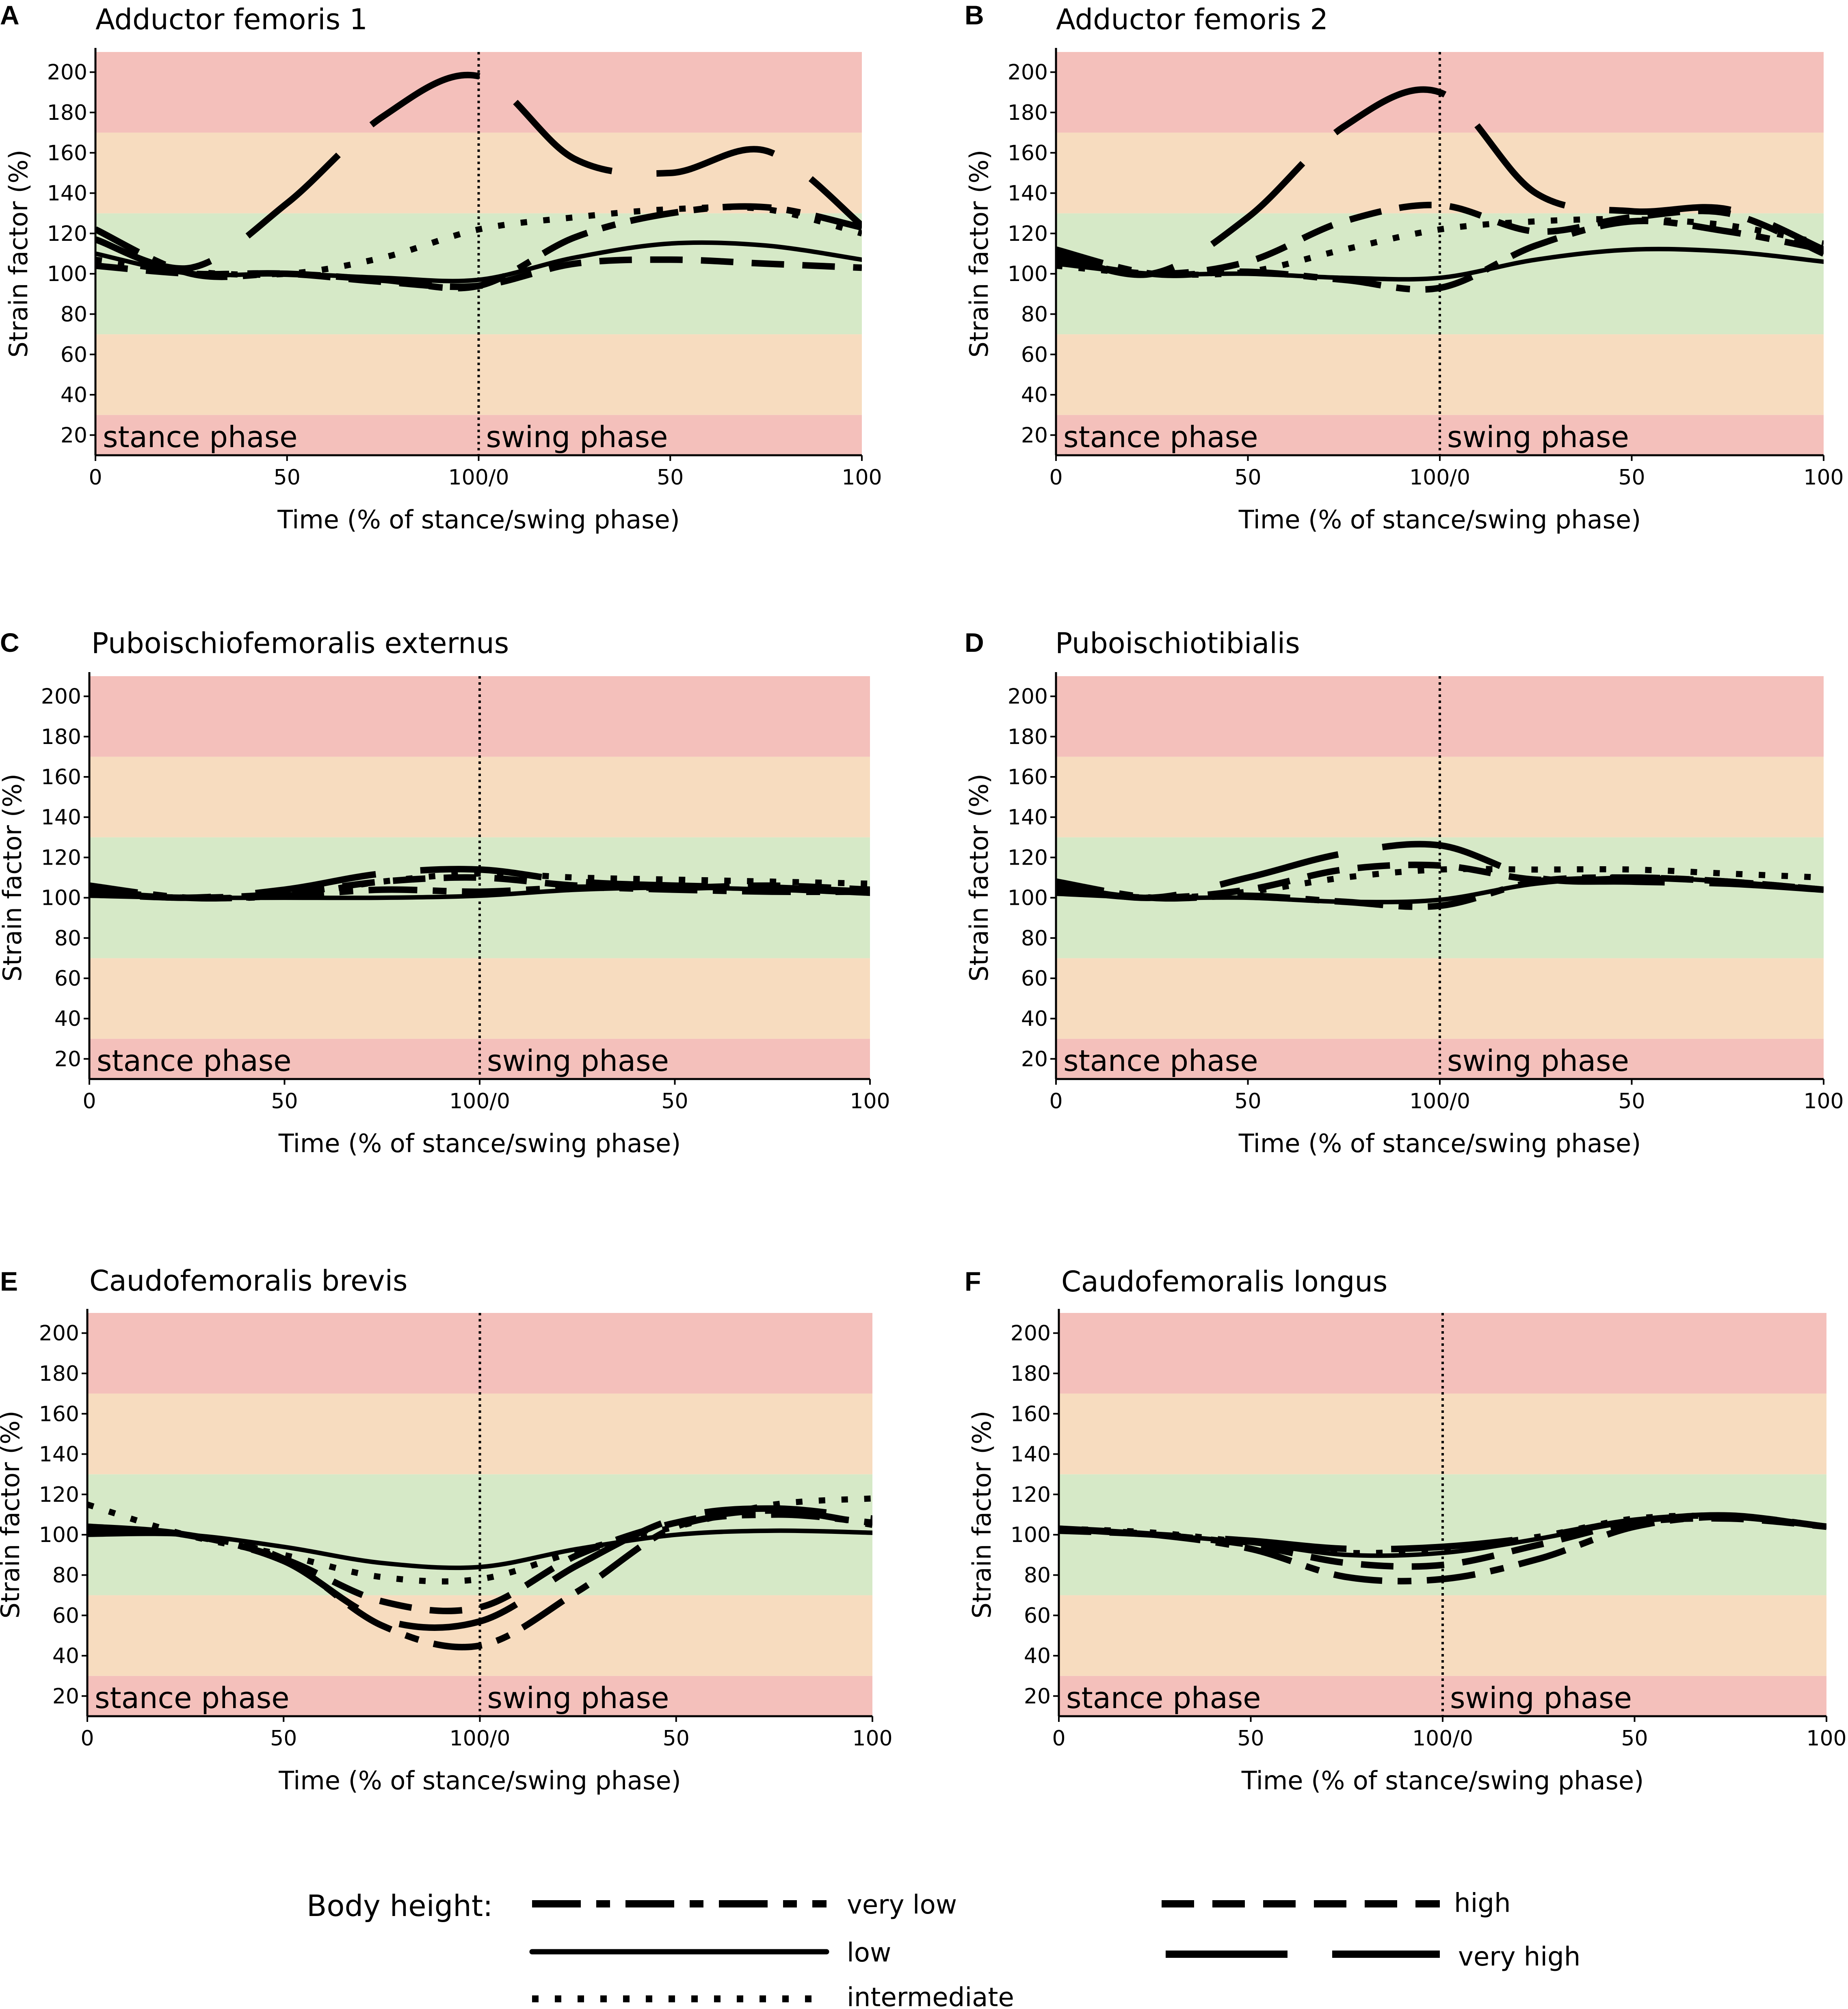 This screenshot has height=2009, width=1848. Describe the element at coordinates (974, 642) in the screenshot. I see `panel-letter: D` at that location.